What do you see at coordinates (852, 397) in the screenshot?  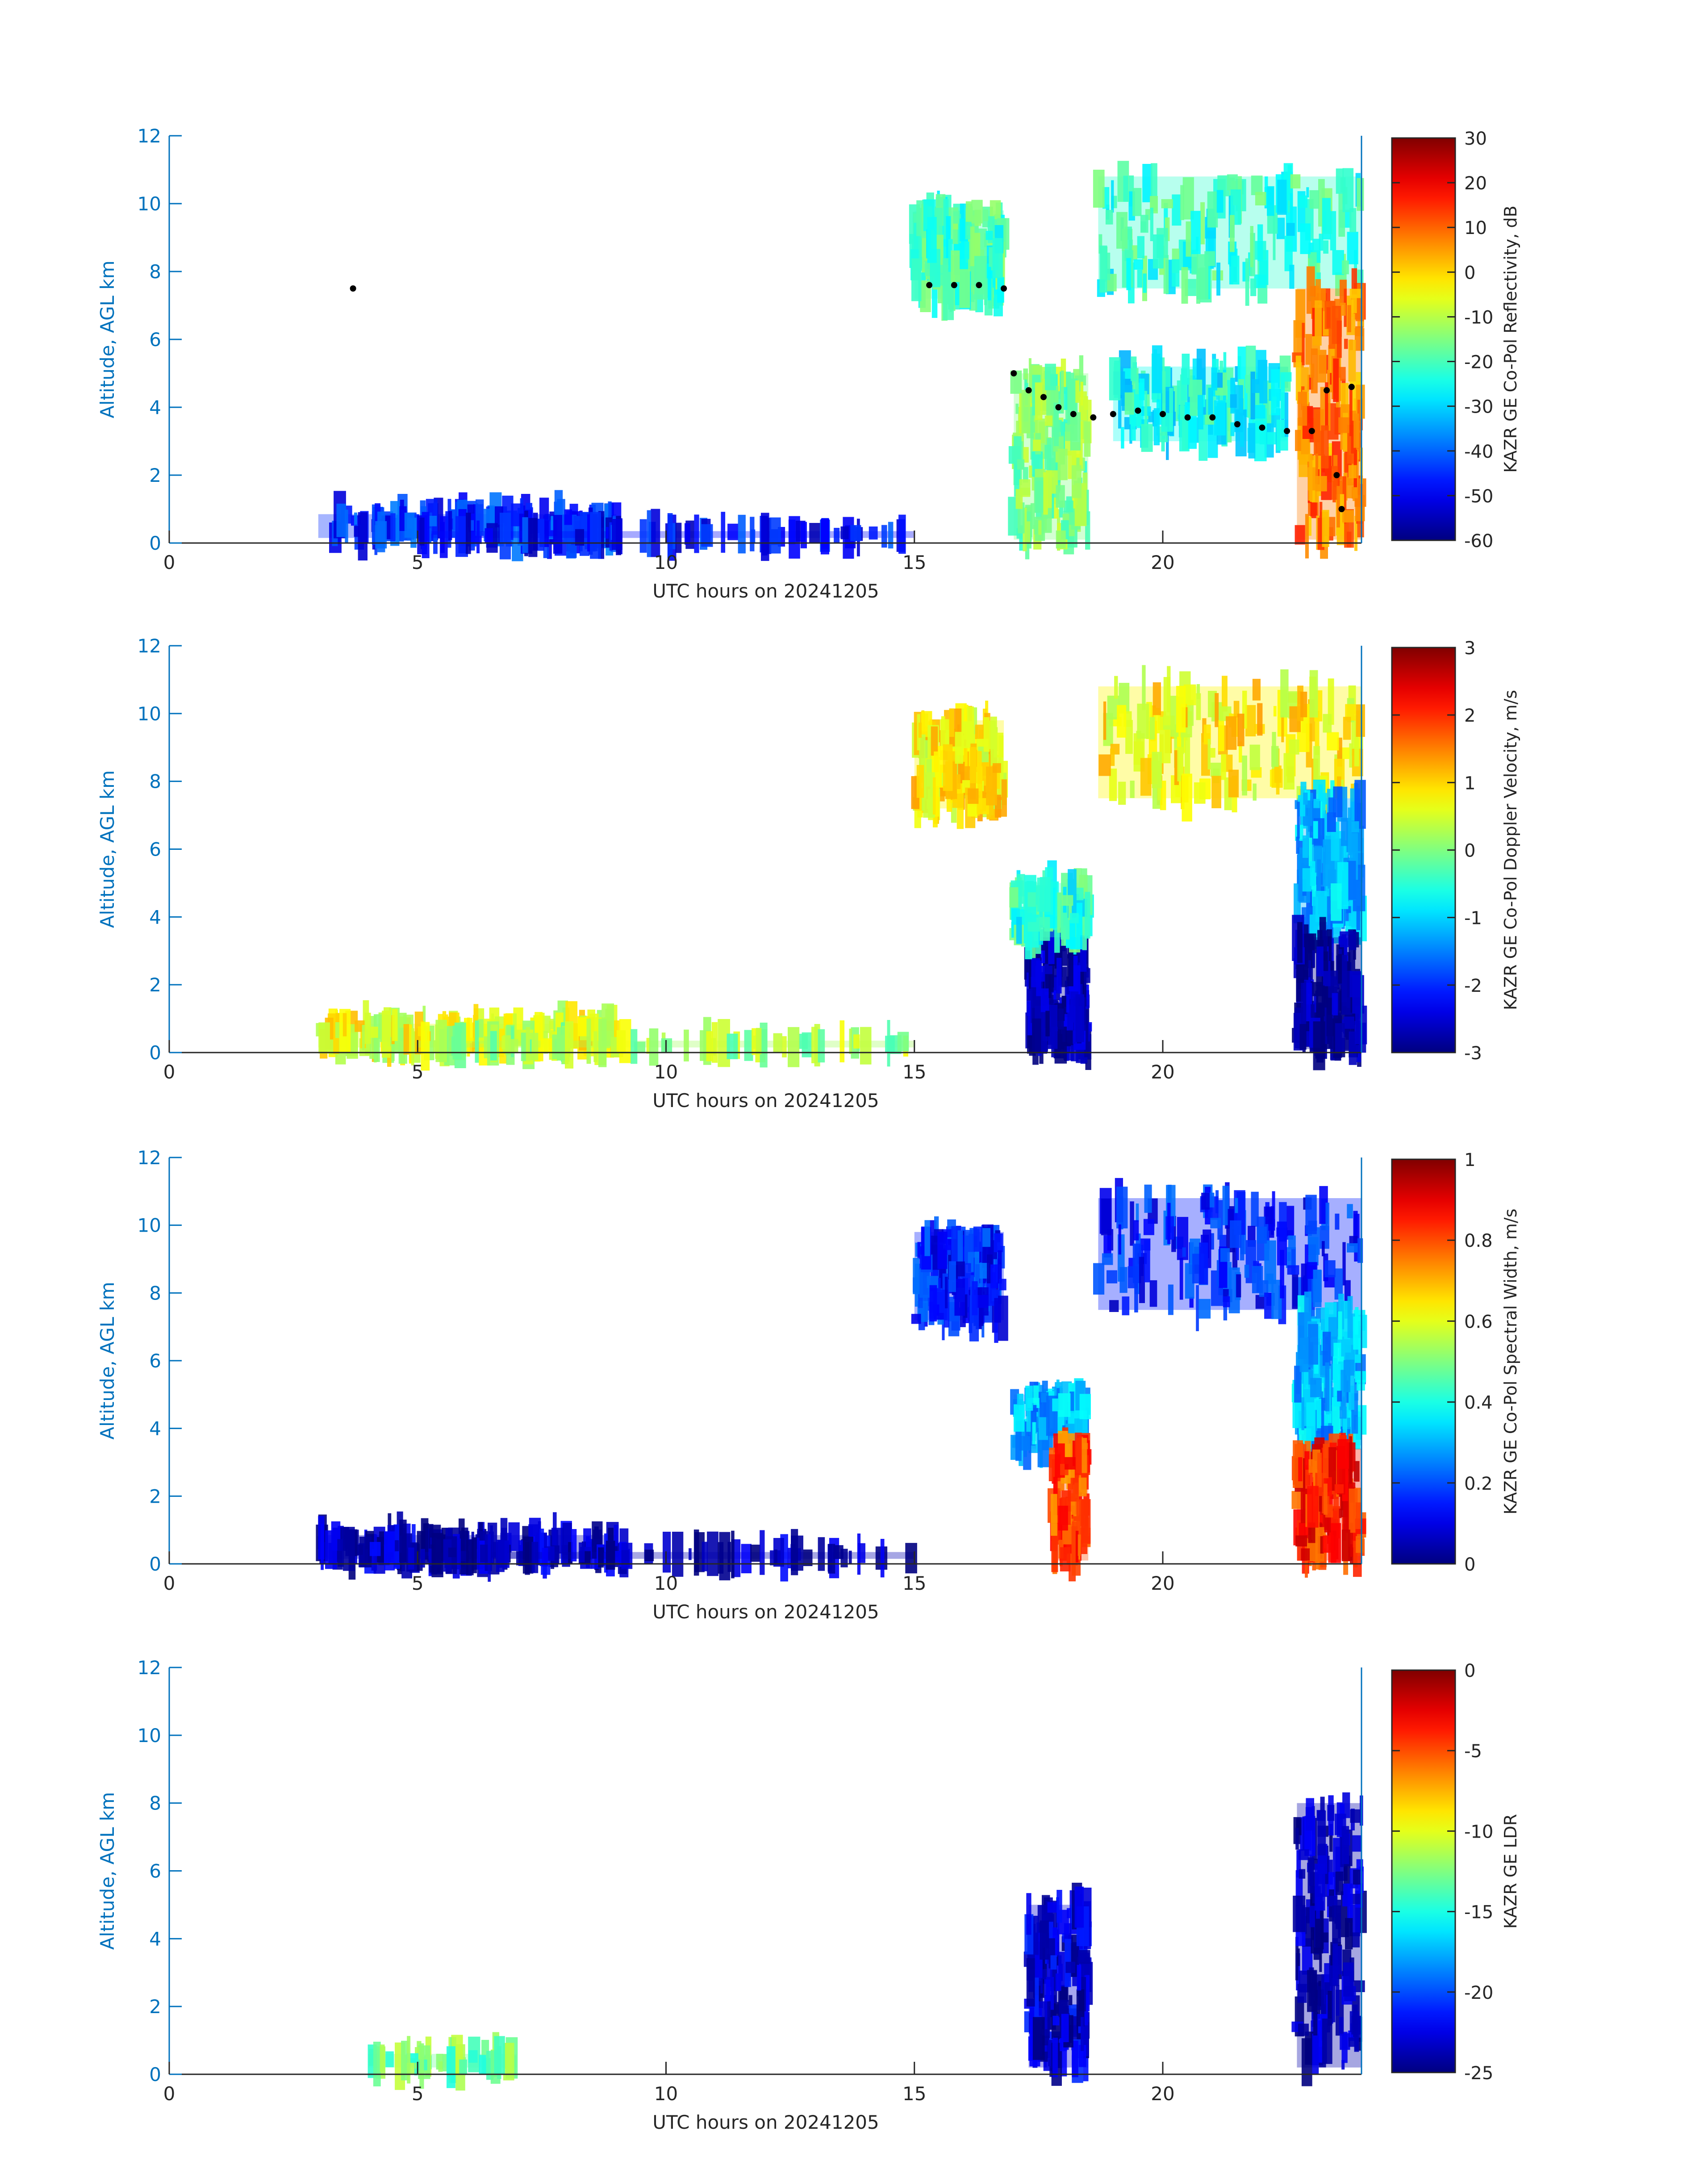 I see `cloud-base-markers` at bounding box center [852, 397].